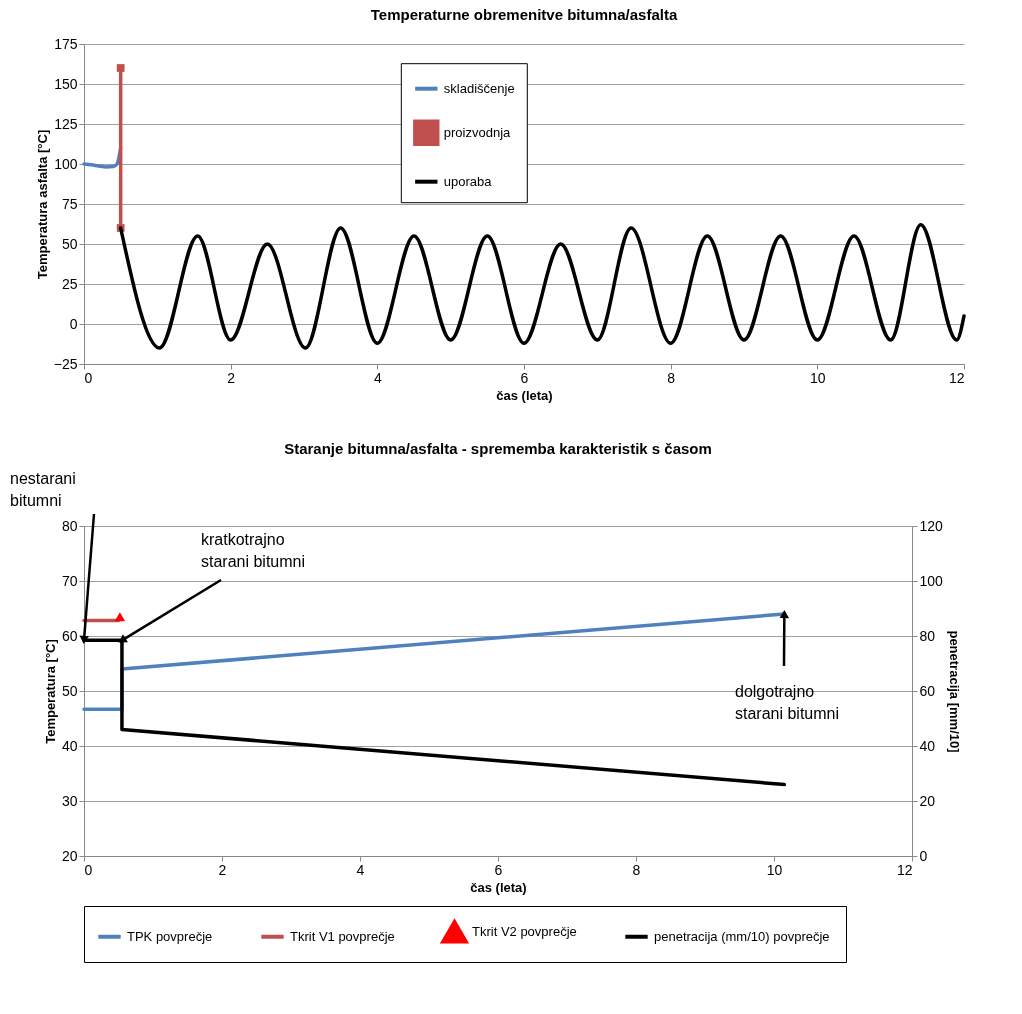 This screenshot has height=1014, width=1022. Describe the element at coordinates (468, 181) in the screenshot. I see `legend-label: uporaba` at that location.